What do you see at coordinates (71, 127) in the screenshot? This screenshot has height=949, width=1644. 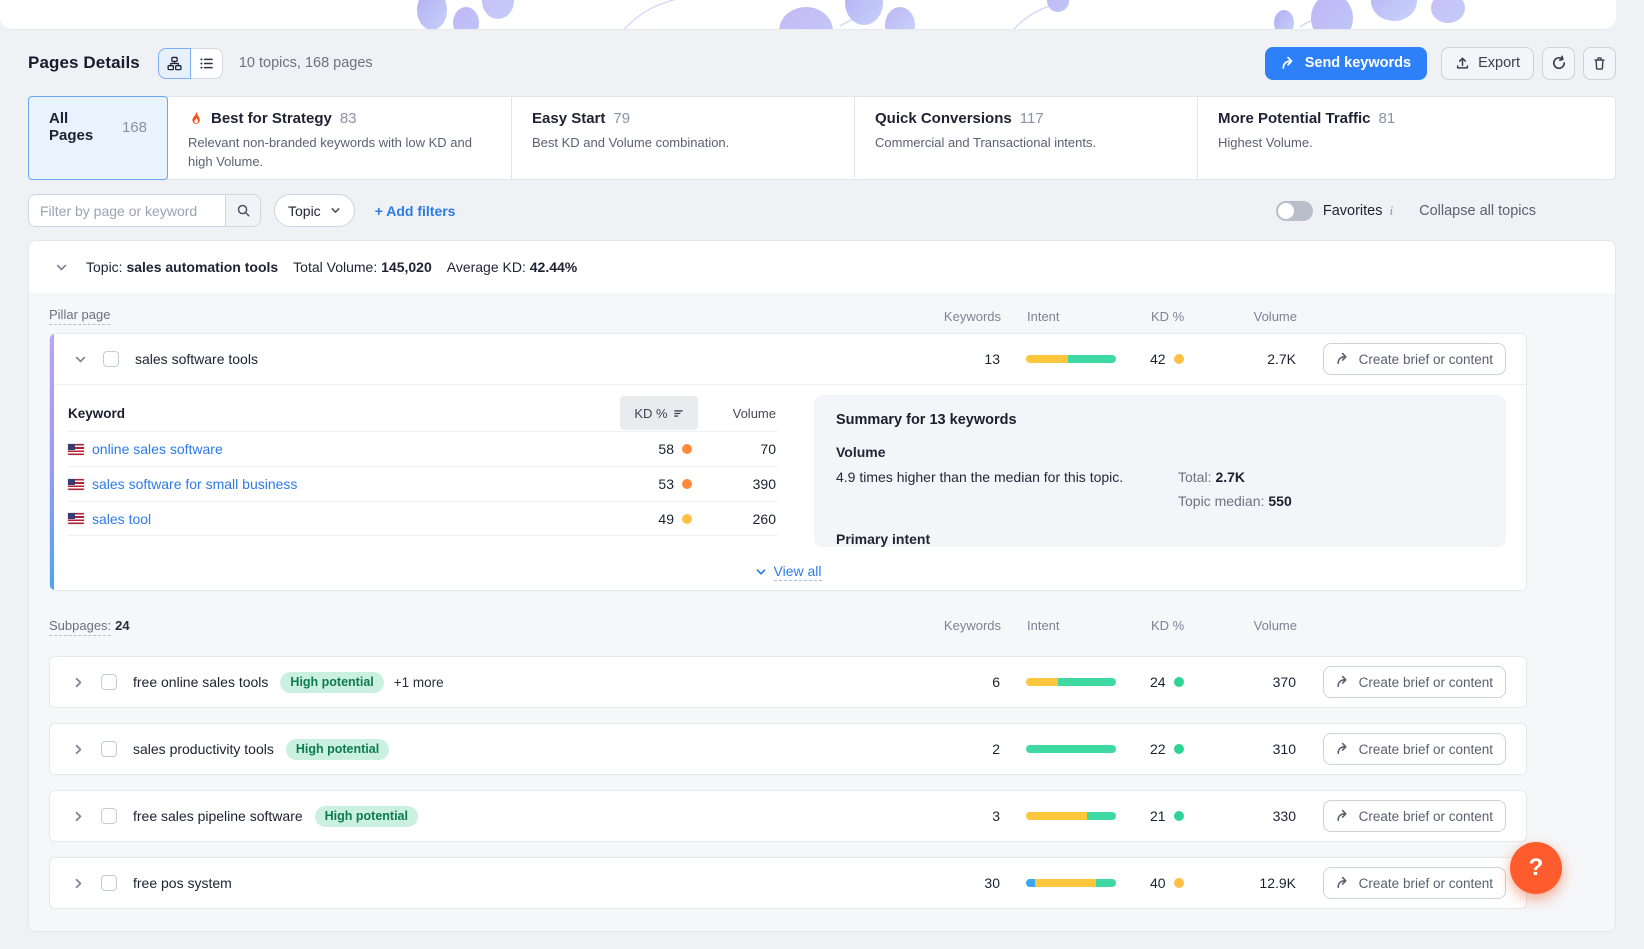 I see `tab-label: All Pages` at bounding box center [71, 127].